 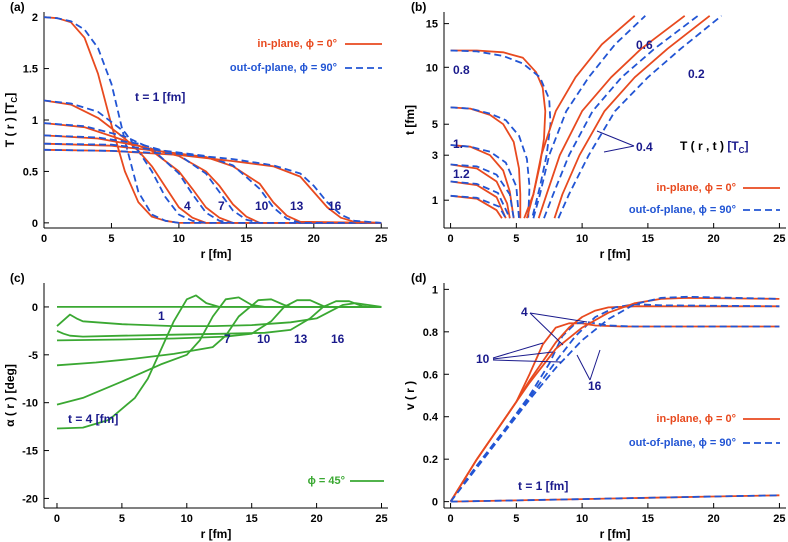 What do you see at coordinates (33, 356) in the screenshot?
I see `y-tick-label: -5` at bounding box center [33, 356].